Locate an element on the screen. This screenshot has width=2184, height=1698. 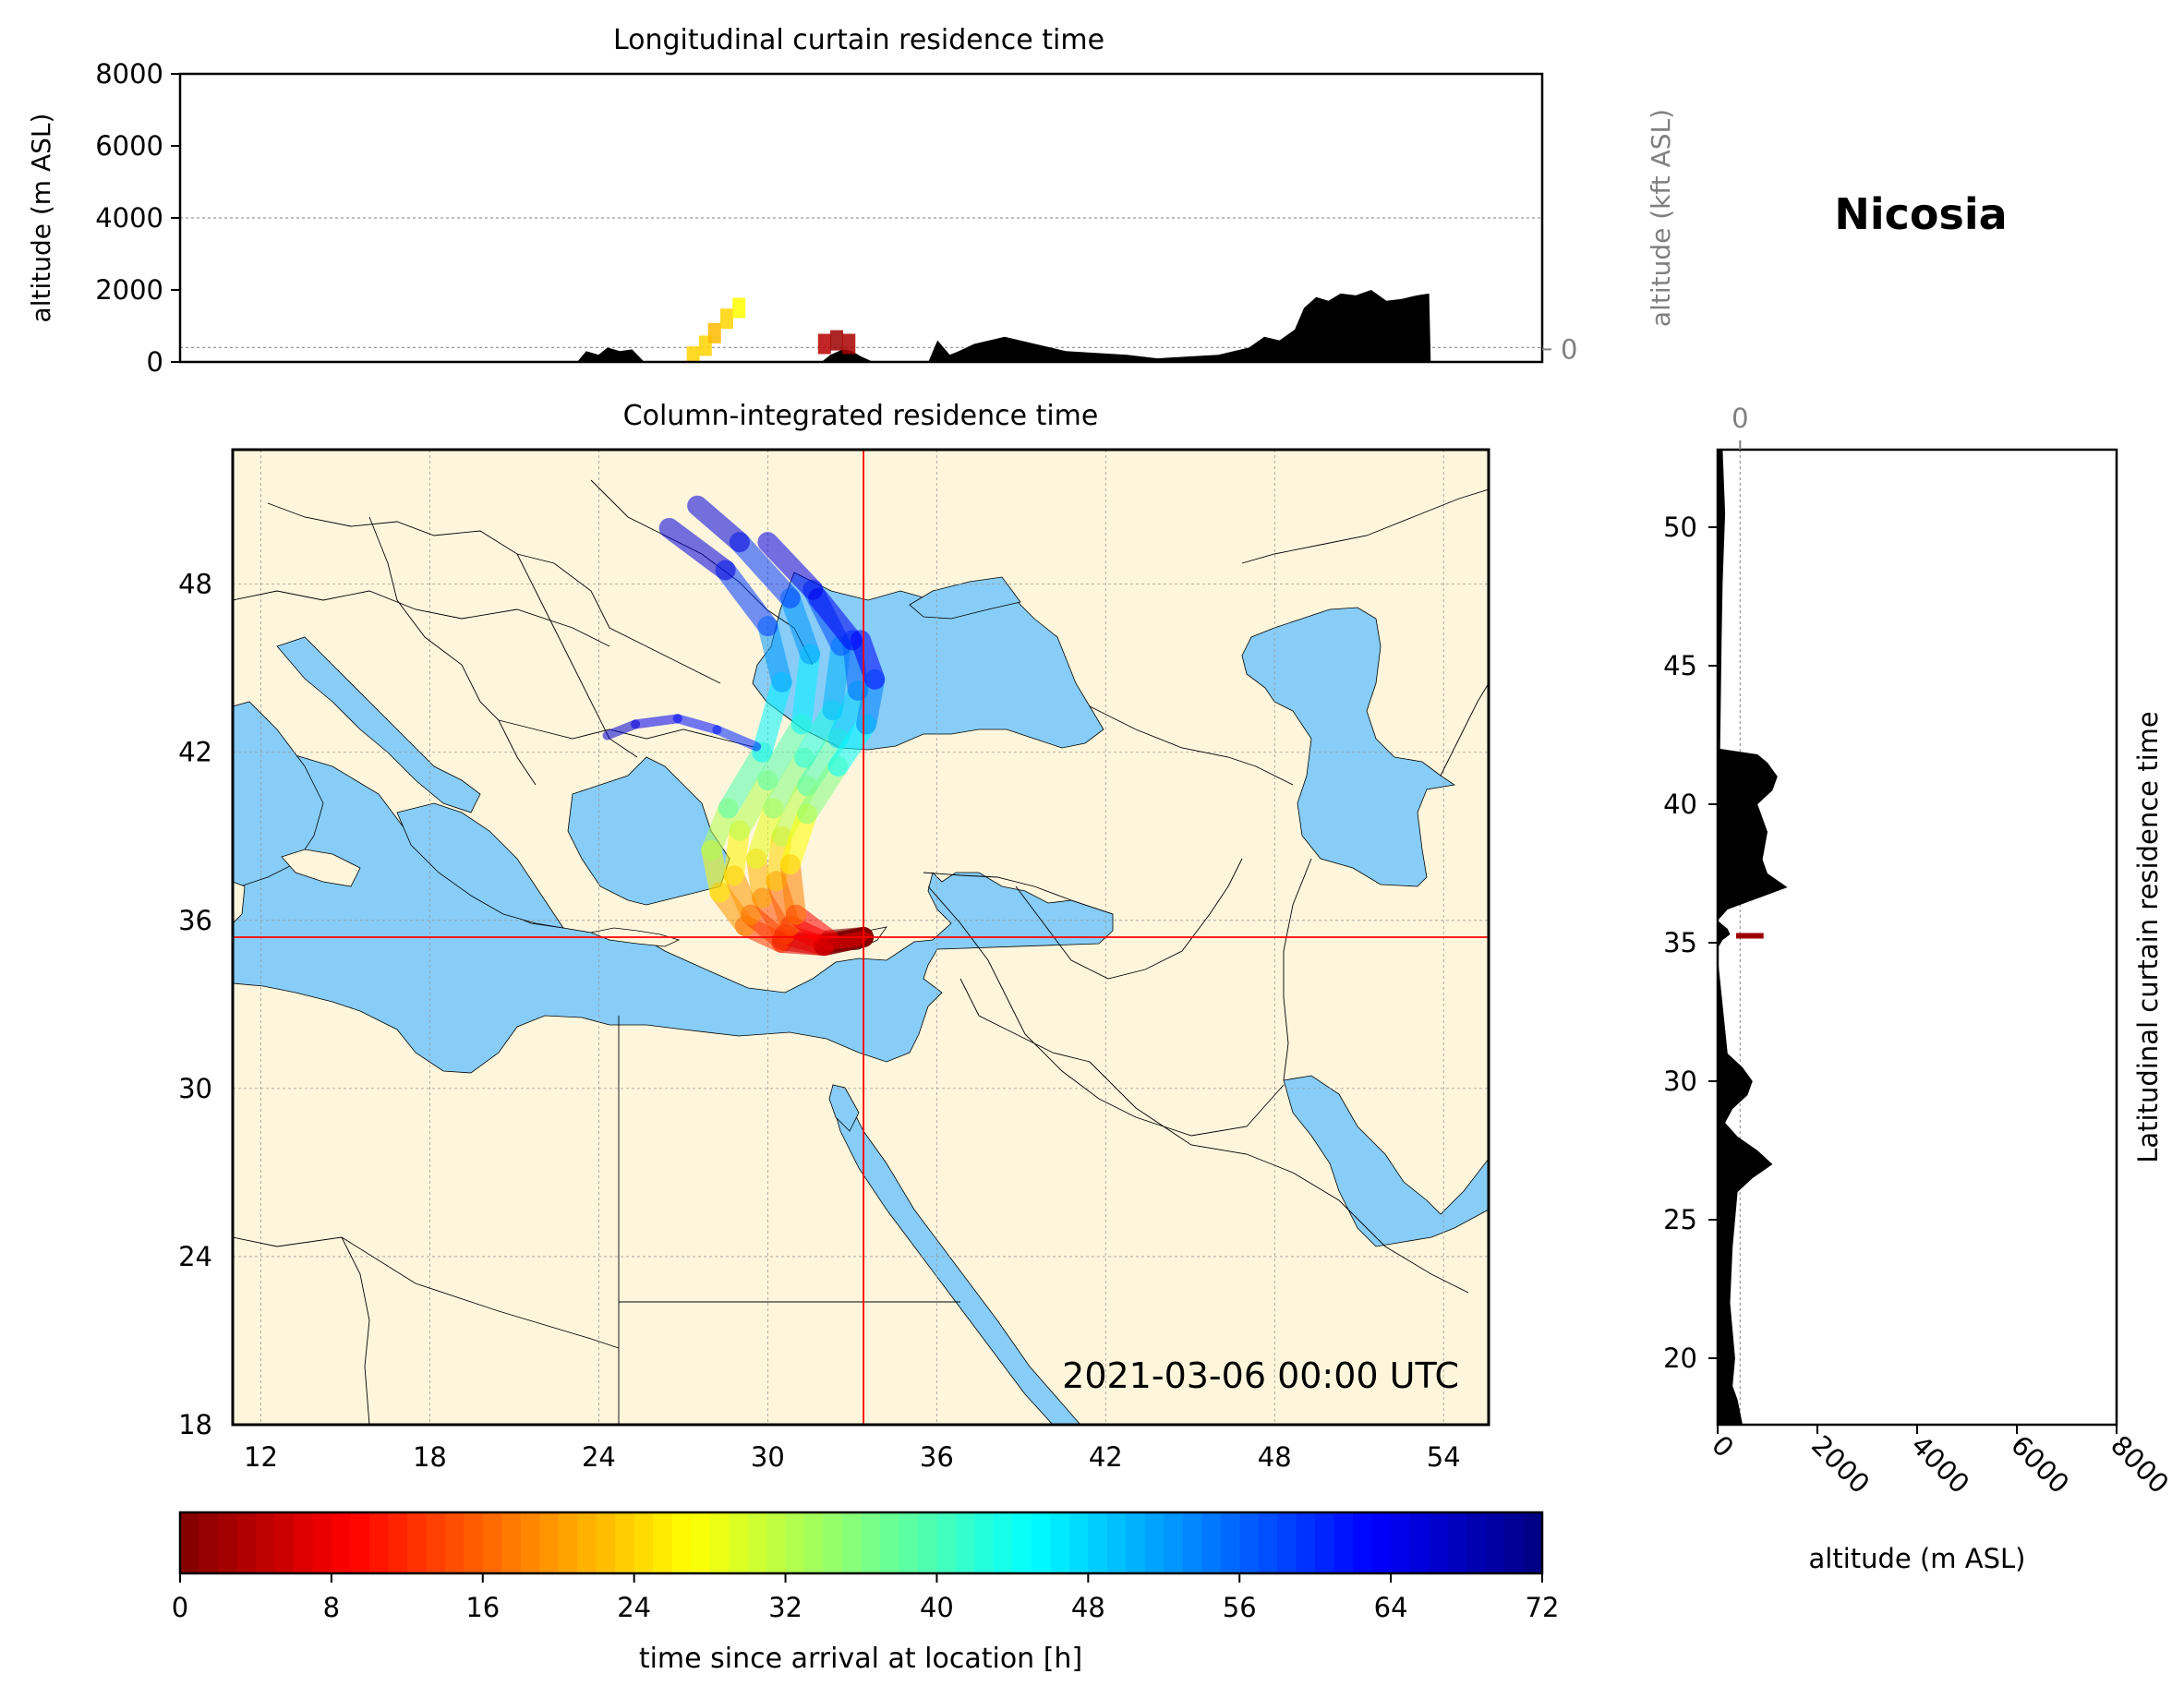
right-x-axis-label: altitude (m ASL) is located at coordinates (1917, 1558).